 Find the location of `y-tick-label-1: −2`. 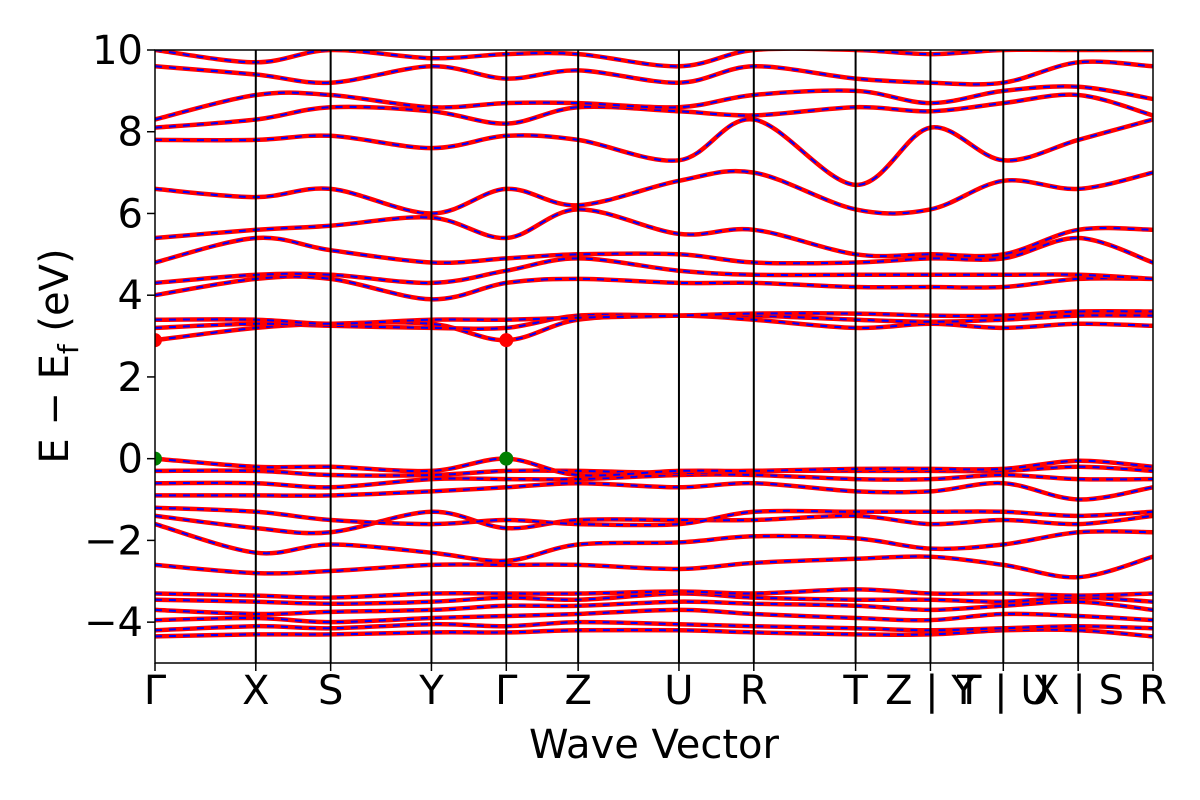

y-tick-label-1: −2 is located at coordinates (113, 541).